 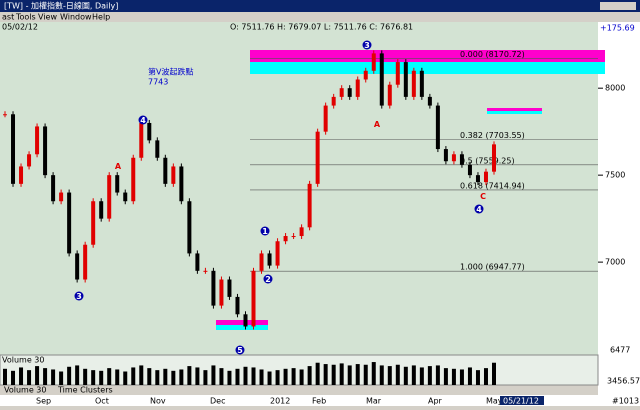 I want to click on fib-label: 0.5 (7559.25), so click(x=487, y=160).